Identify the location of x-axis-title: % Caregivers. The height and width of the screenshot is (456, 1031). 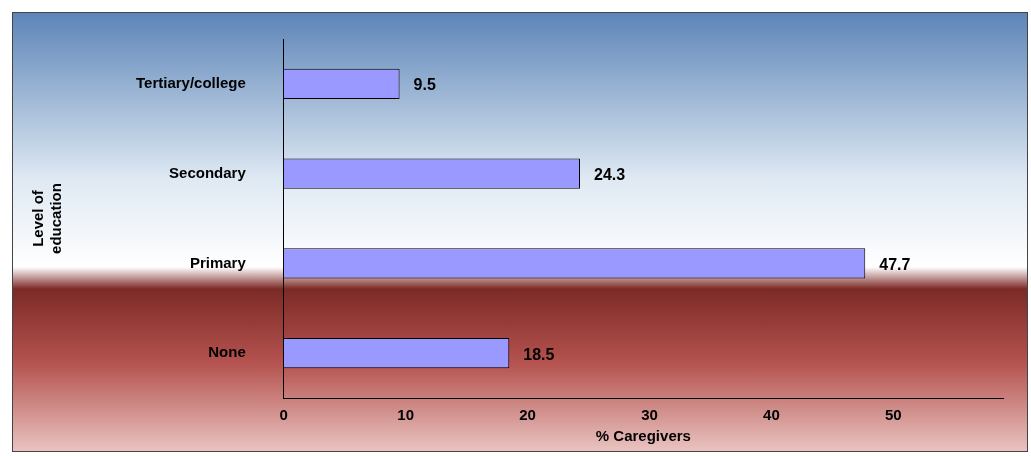
(643, 436).